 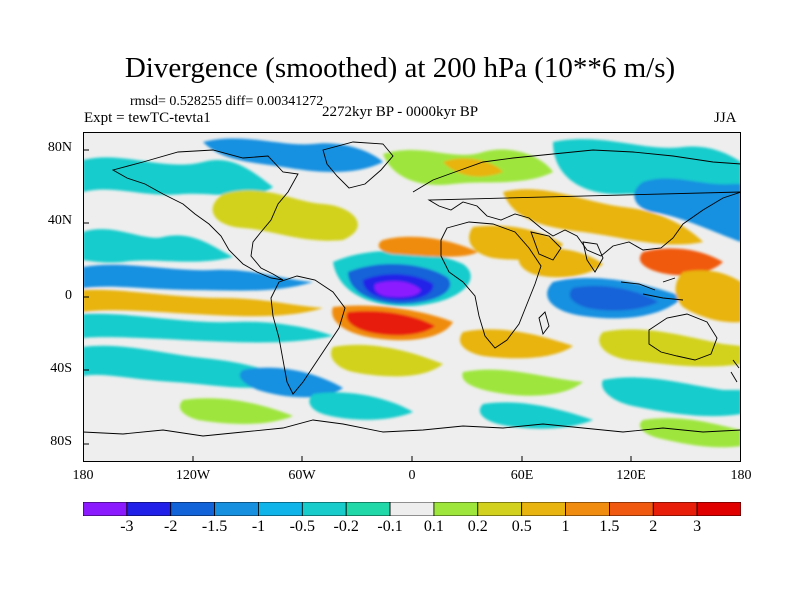 I want to click on x-tick-label-180w: 180, so click(x=83, y=475).